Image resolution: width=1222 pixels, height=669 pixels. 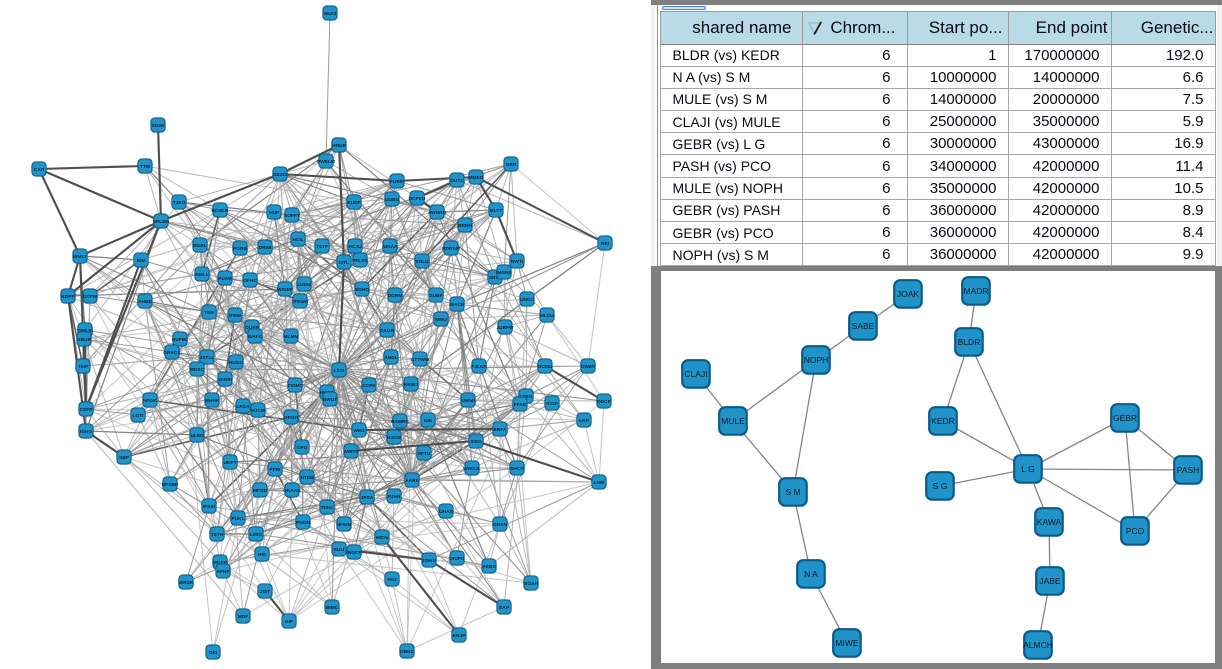 What do you see at coordinates (201, 275) in the screenshot?
I see `svg-text: RMLL` at bounding box center [201, 275].